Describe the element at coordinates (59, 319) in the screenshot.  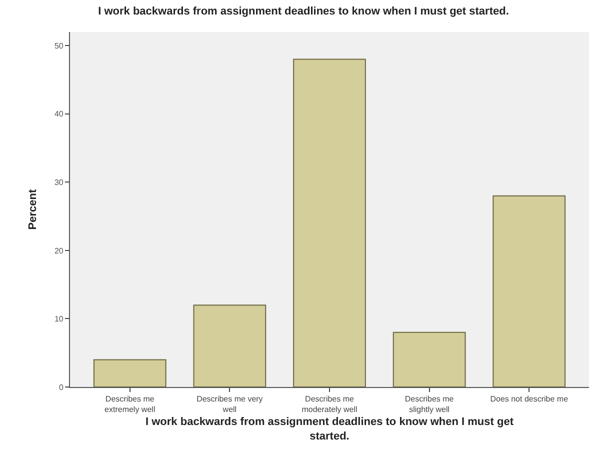
I see `y-tick-label: 10` at that location.